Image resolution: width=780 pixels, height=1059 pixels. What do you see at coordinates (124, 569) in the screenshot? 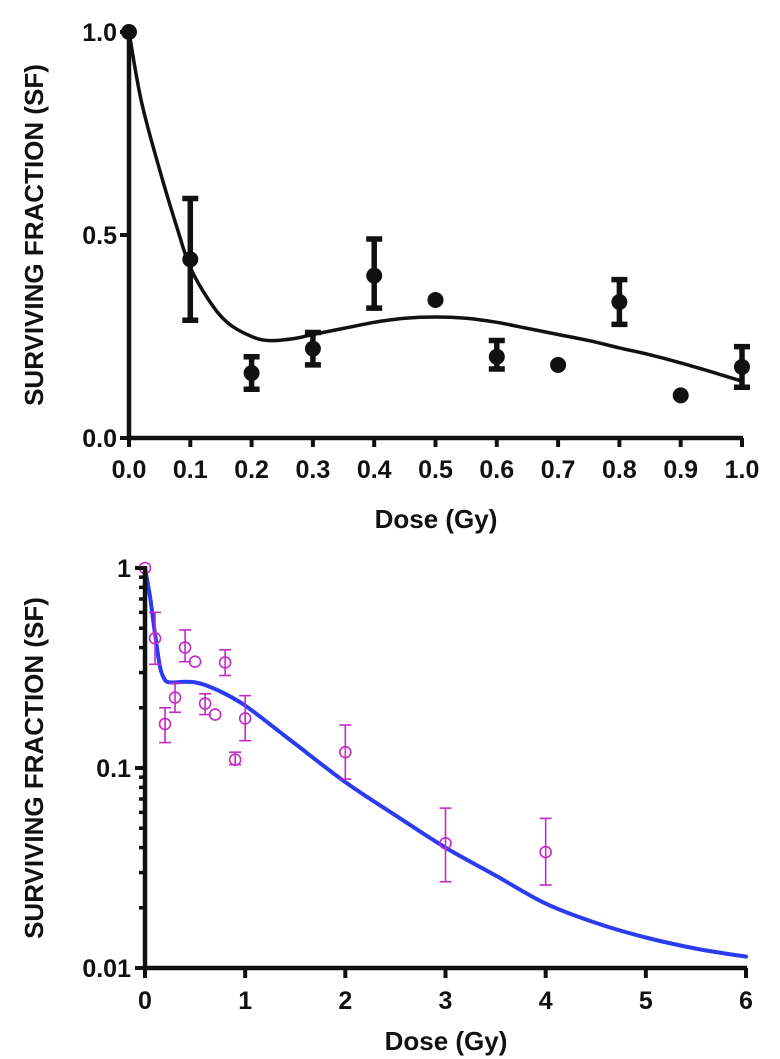
I see `y-tick-label: 1` at bounding box center [124, 569].